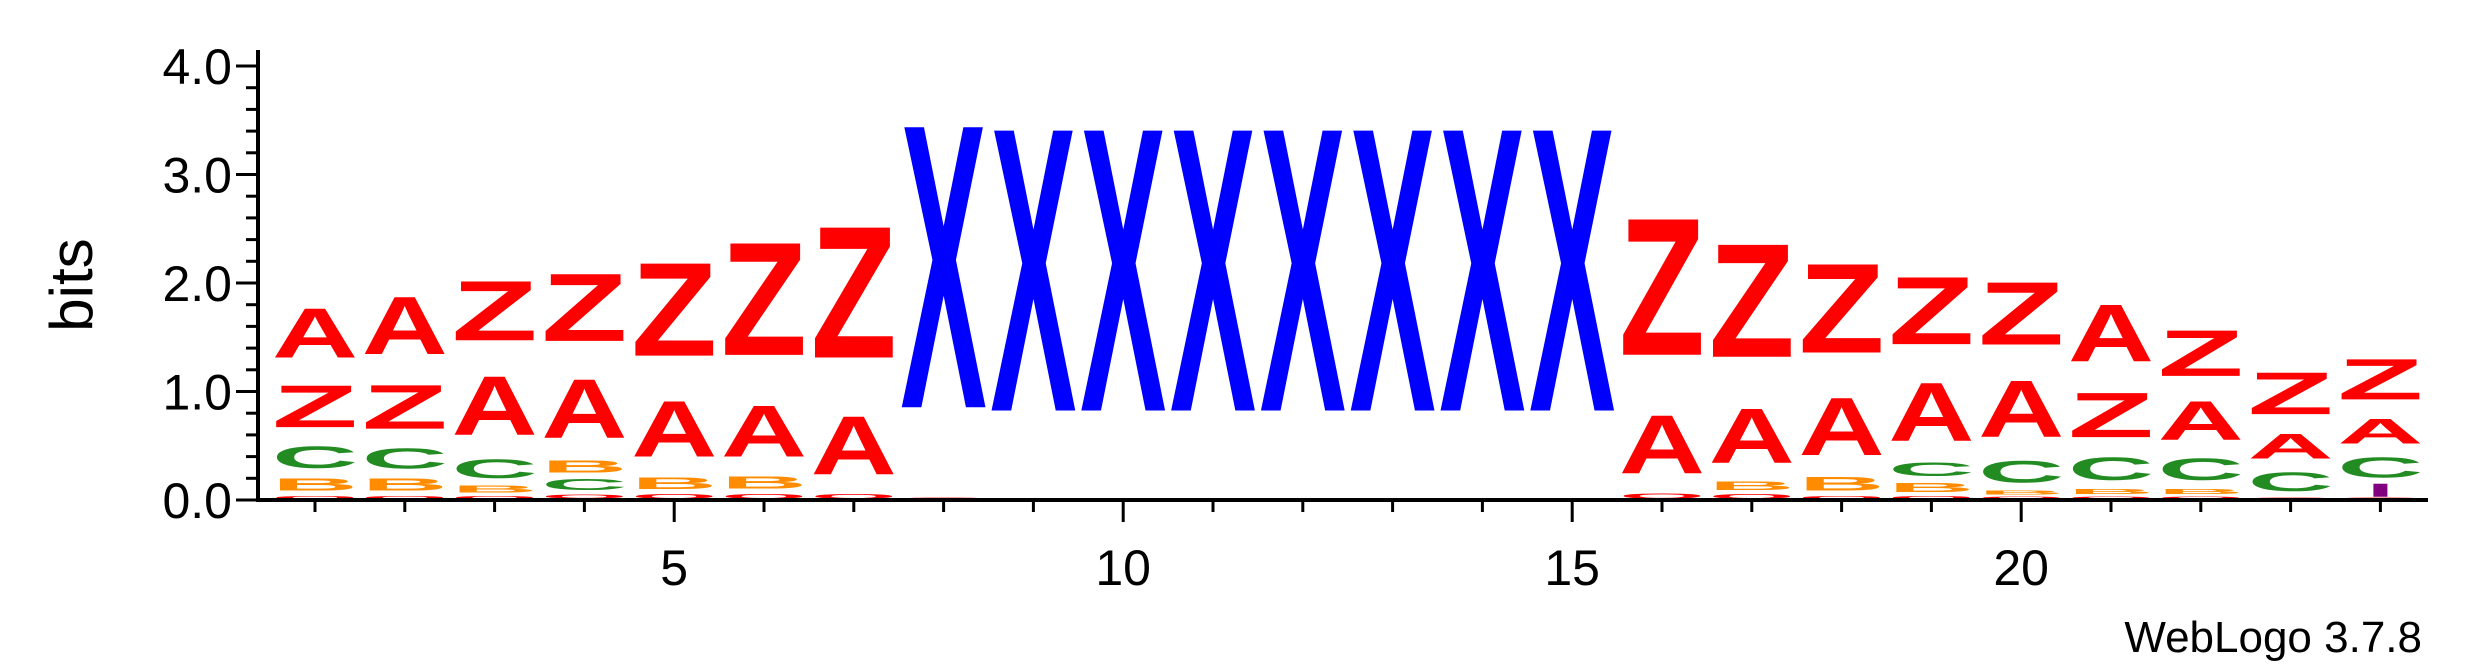 Image resolution: width=2475 pixels, height=667 pixels. What do you see at coordinates (2021, 568) in the screenshot?
I see `x-tick-label: 20` at bounding box center [2021, 568].